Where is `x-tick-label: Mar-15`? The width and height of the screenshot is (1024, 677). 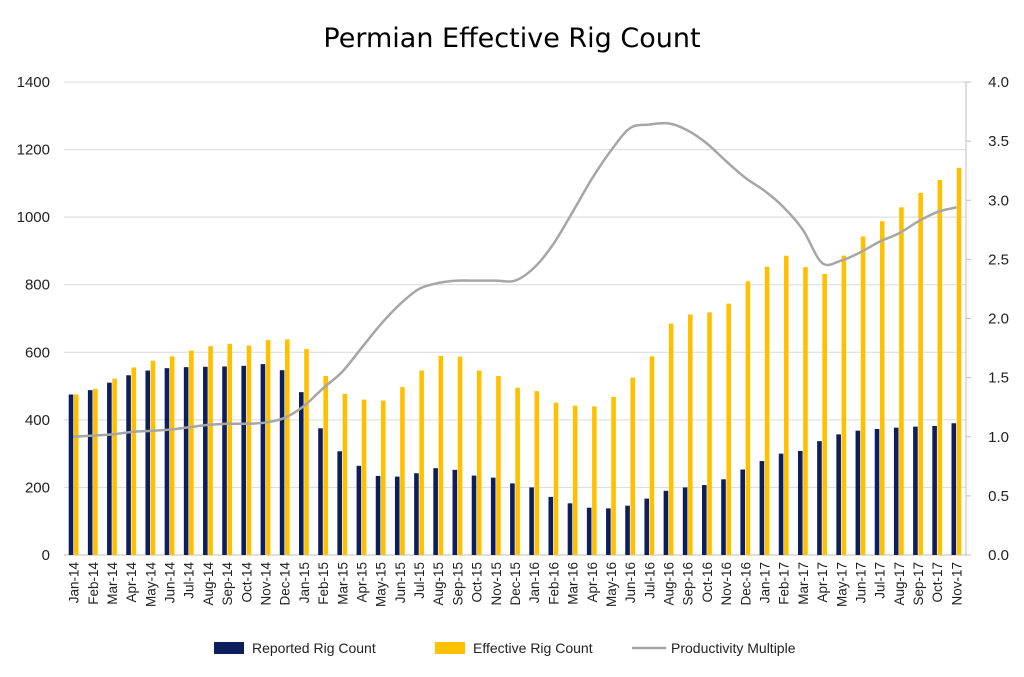 x-tick-label: Mar-15 is located at coordinates (342, 583).